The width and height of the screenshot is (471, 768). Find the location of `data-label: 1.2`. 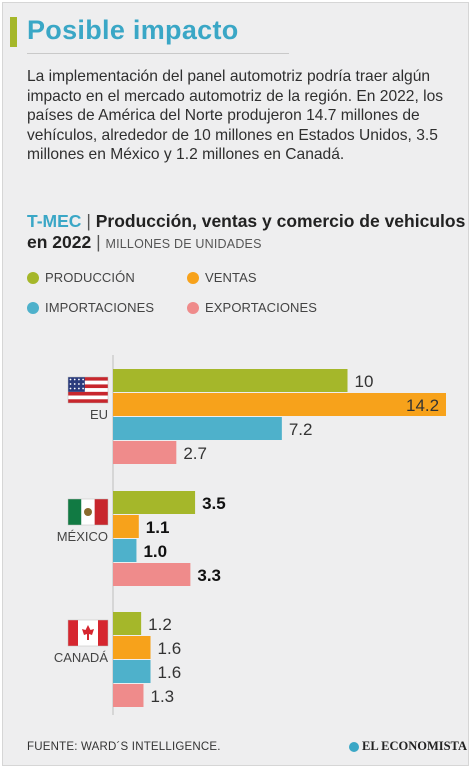

data-label: 1.2 is located at coordinates (160, 624).